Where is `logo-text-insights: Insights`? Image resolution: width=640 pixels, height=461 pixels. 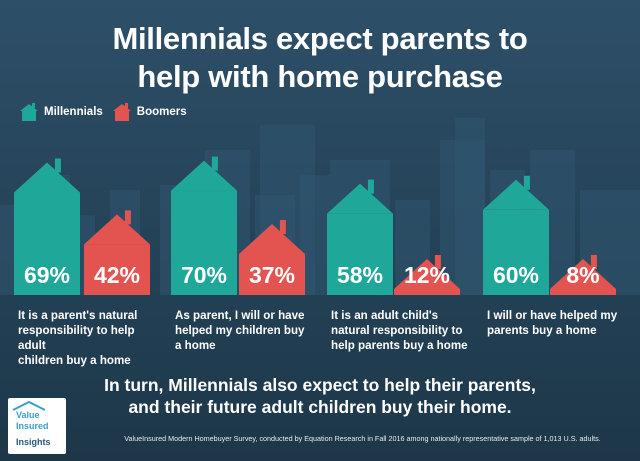
logo-text-insights: Insights is located at coordinates (33, 442).